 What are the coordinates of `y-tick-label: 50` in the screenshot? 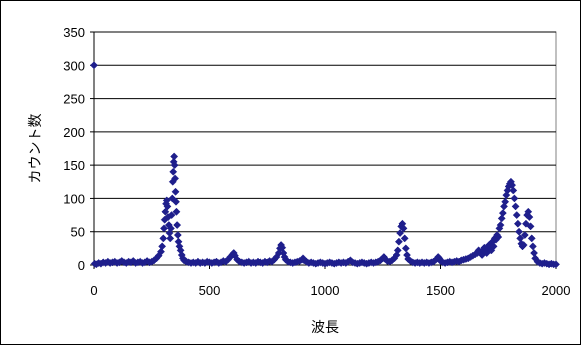 It's located at (78, 232).